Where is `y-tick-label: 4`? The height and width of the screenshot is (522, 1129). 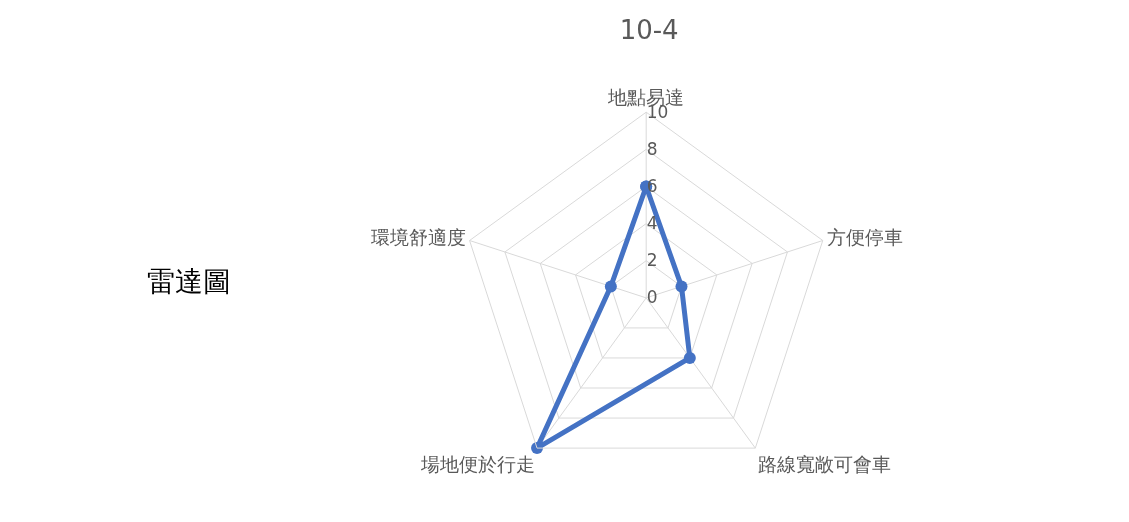
y-tick-label: 4 is located at coordinates (652, 223).